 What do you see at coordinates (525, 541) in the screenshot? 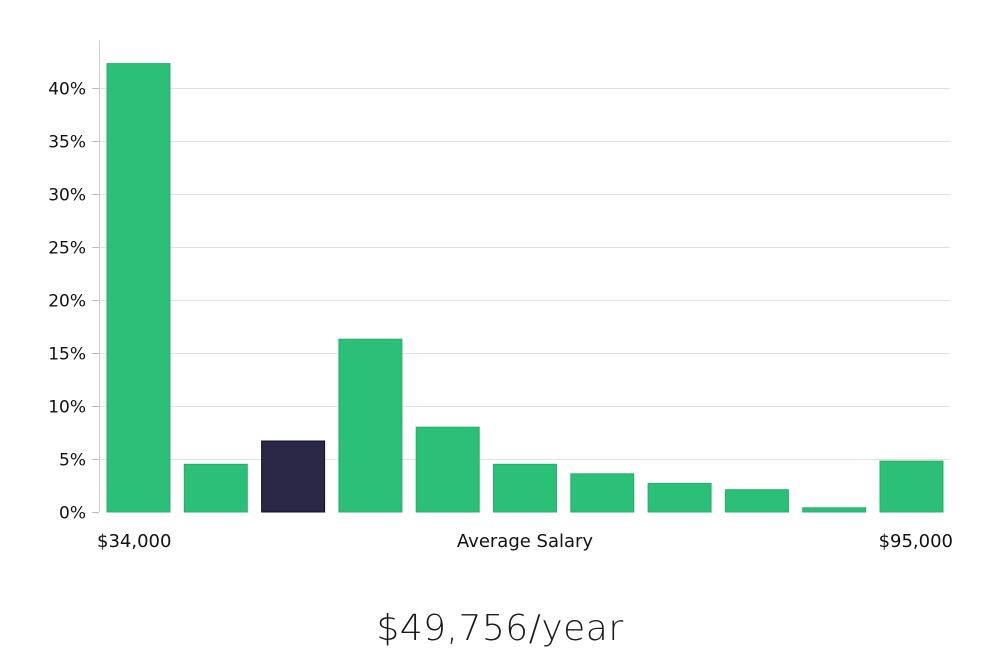
I see `x-axis-title: Average Salary` at bounding box center [525, 541].